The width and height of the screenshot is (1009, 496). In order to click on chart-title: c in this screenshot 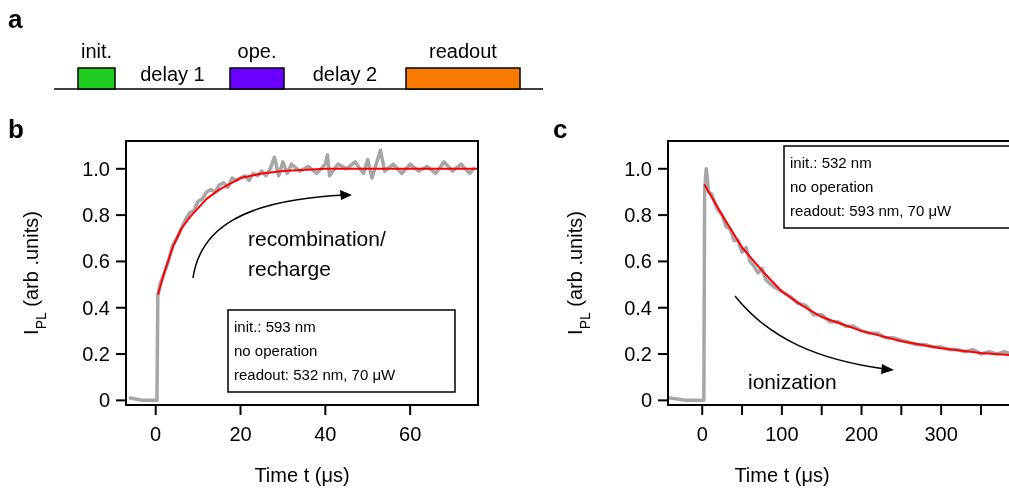, I will do `click(560, 129)`.